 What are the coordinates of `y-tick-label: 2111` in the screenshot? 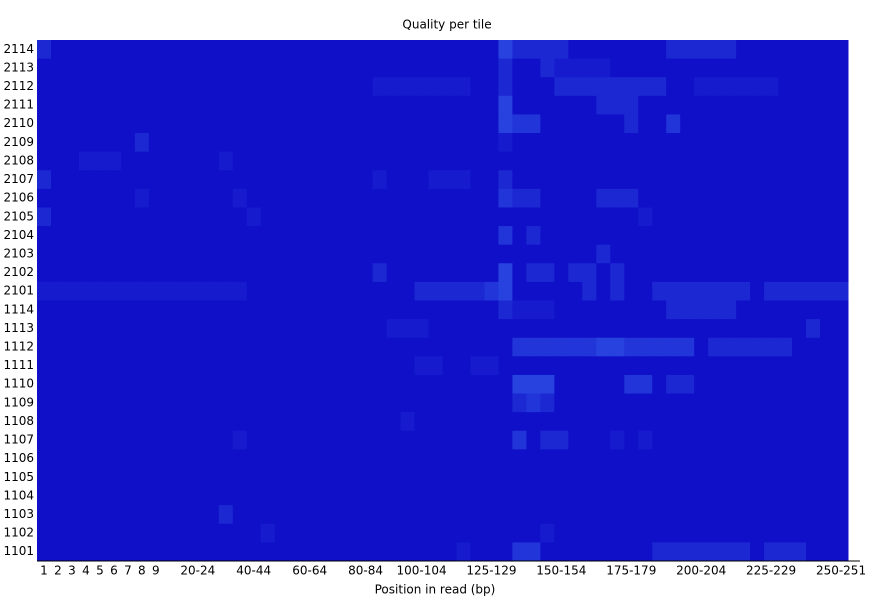 It's located at (18, 105).